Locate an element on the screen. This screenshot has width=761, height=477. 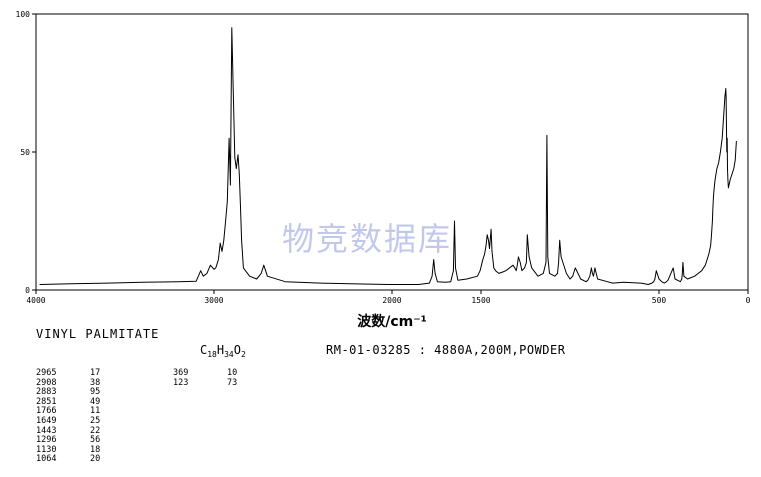
peak-row: 369 10 is located at coordinates (215, 373).